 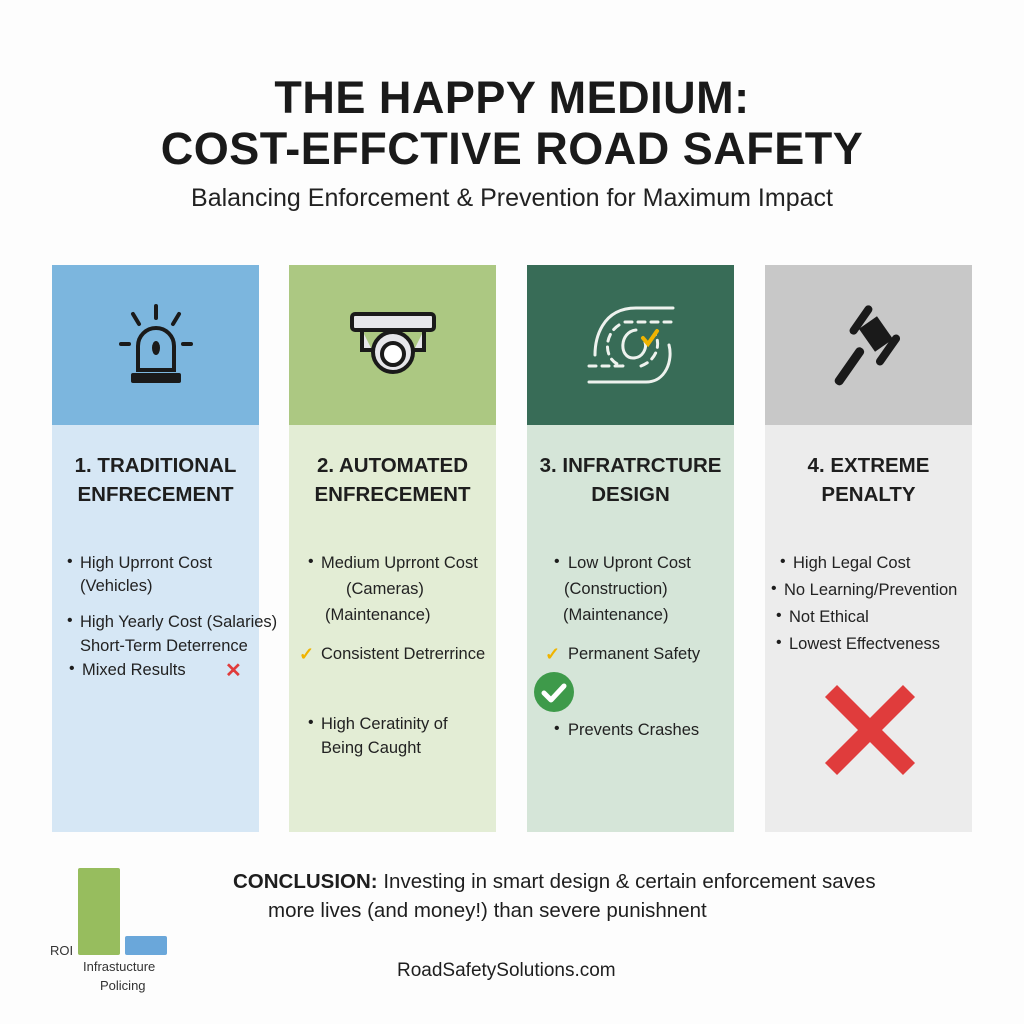 What do you see at coordinates (506, 970) in the screenshot?
I see `footer-website: RoadSafetySolutions.com` at bounding box center [506, 970].